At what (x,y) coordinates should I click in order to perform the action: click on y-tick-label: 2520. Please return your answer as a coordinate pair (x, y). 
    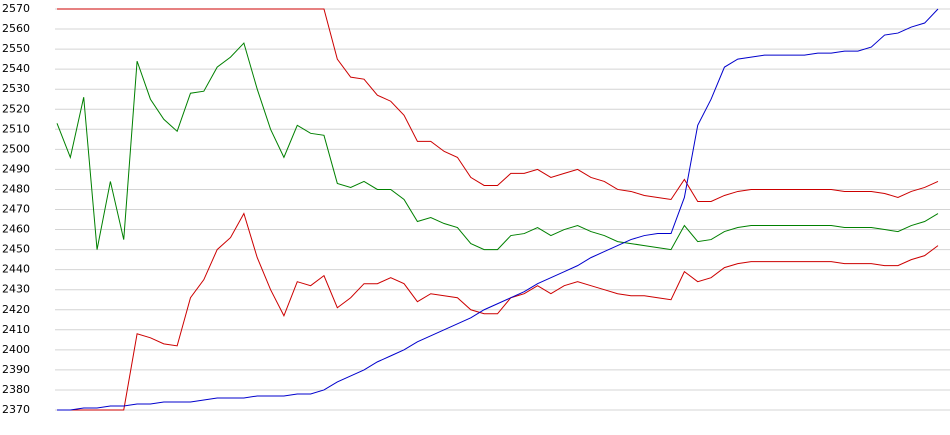
    Looking at the image, I should click on (16, 108).